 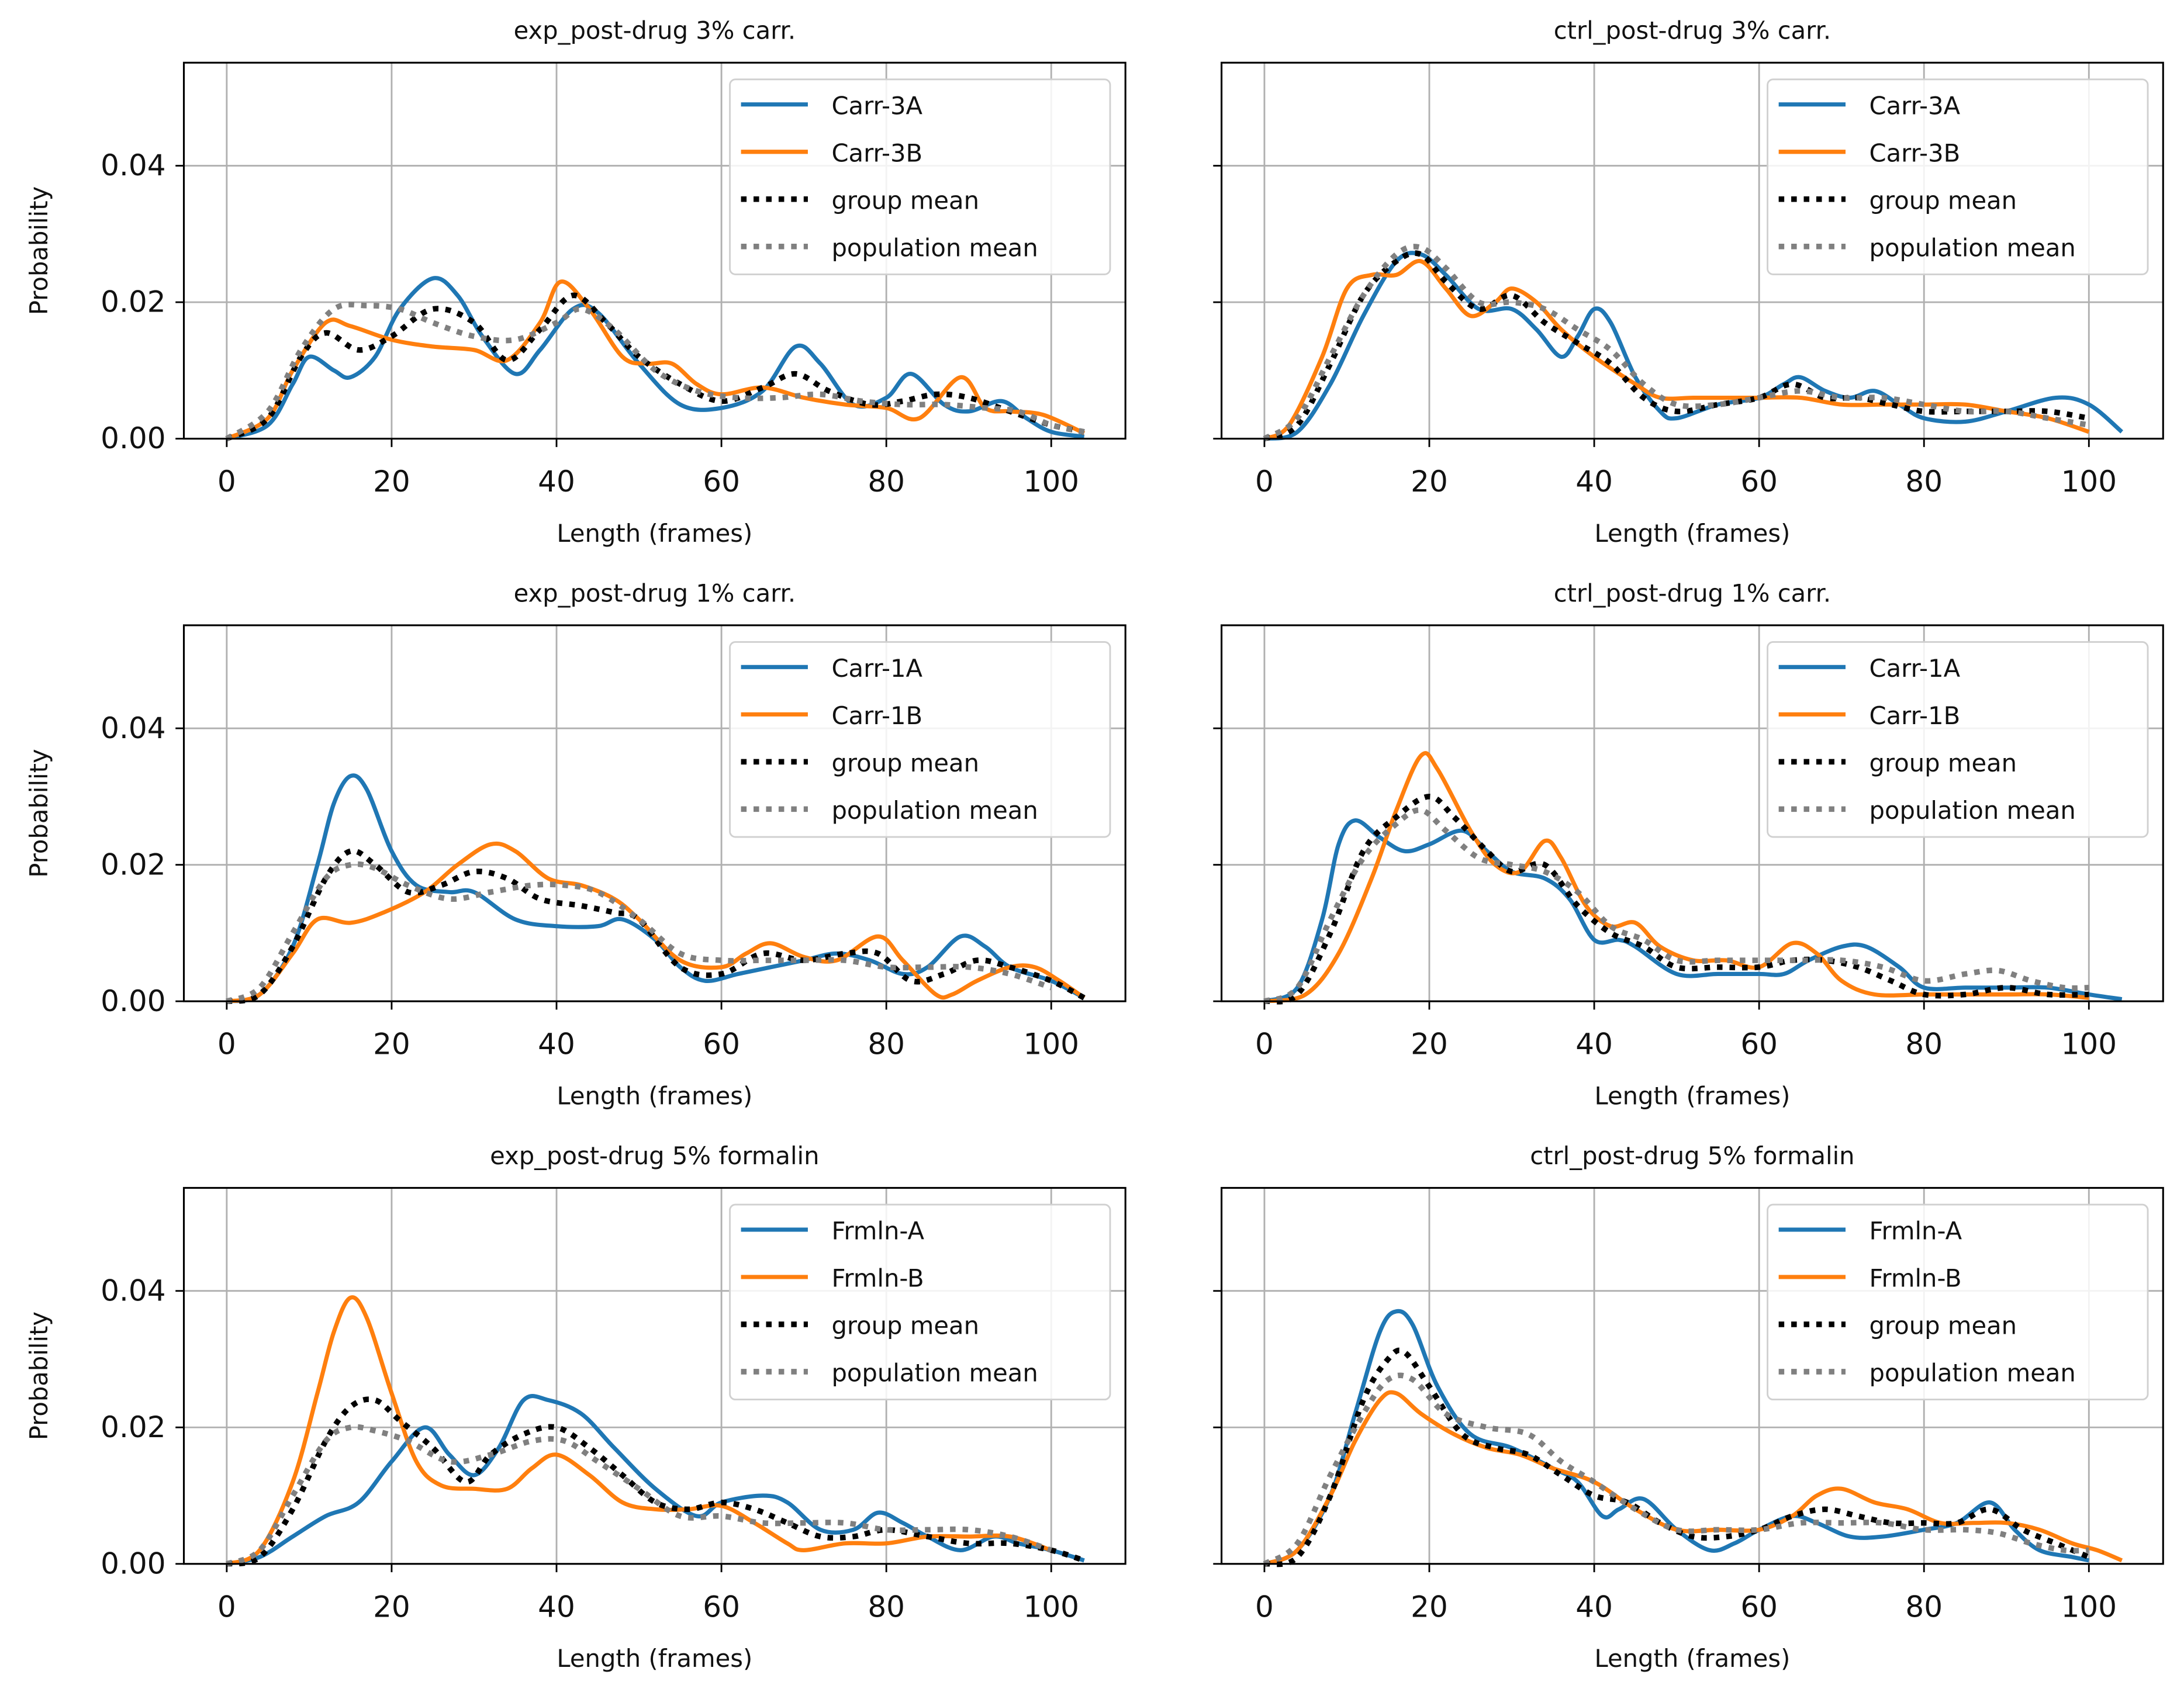 I want to click on subplot-title: ctrl_post-drug 5% formalin, so click(x=1692, y=1156).